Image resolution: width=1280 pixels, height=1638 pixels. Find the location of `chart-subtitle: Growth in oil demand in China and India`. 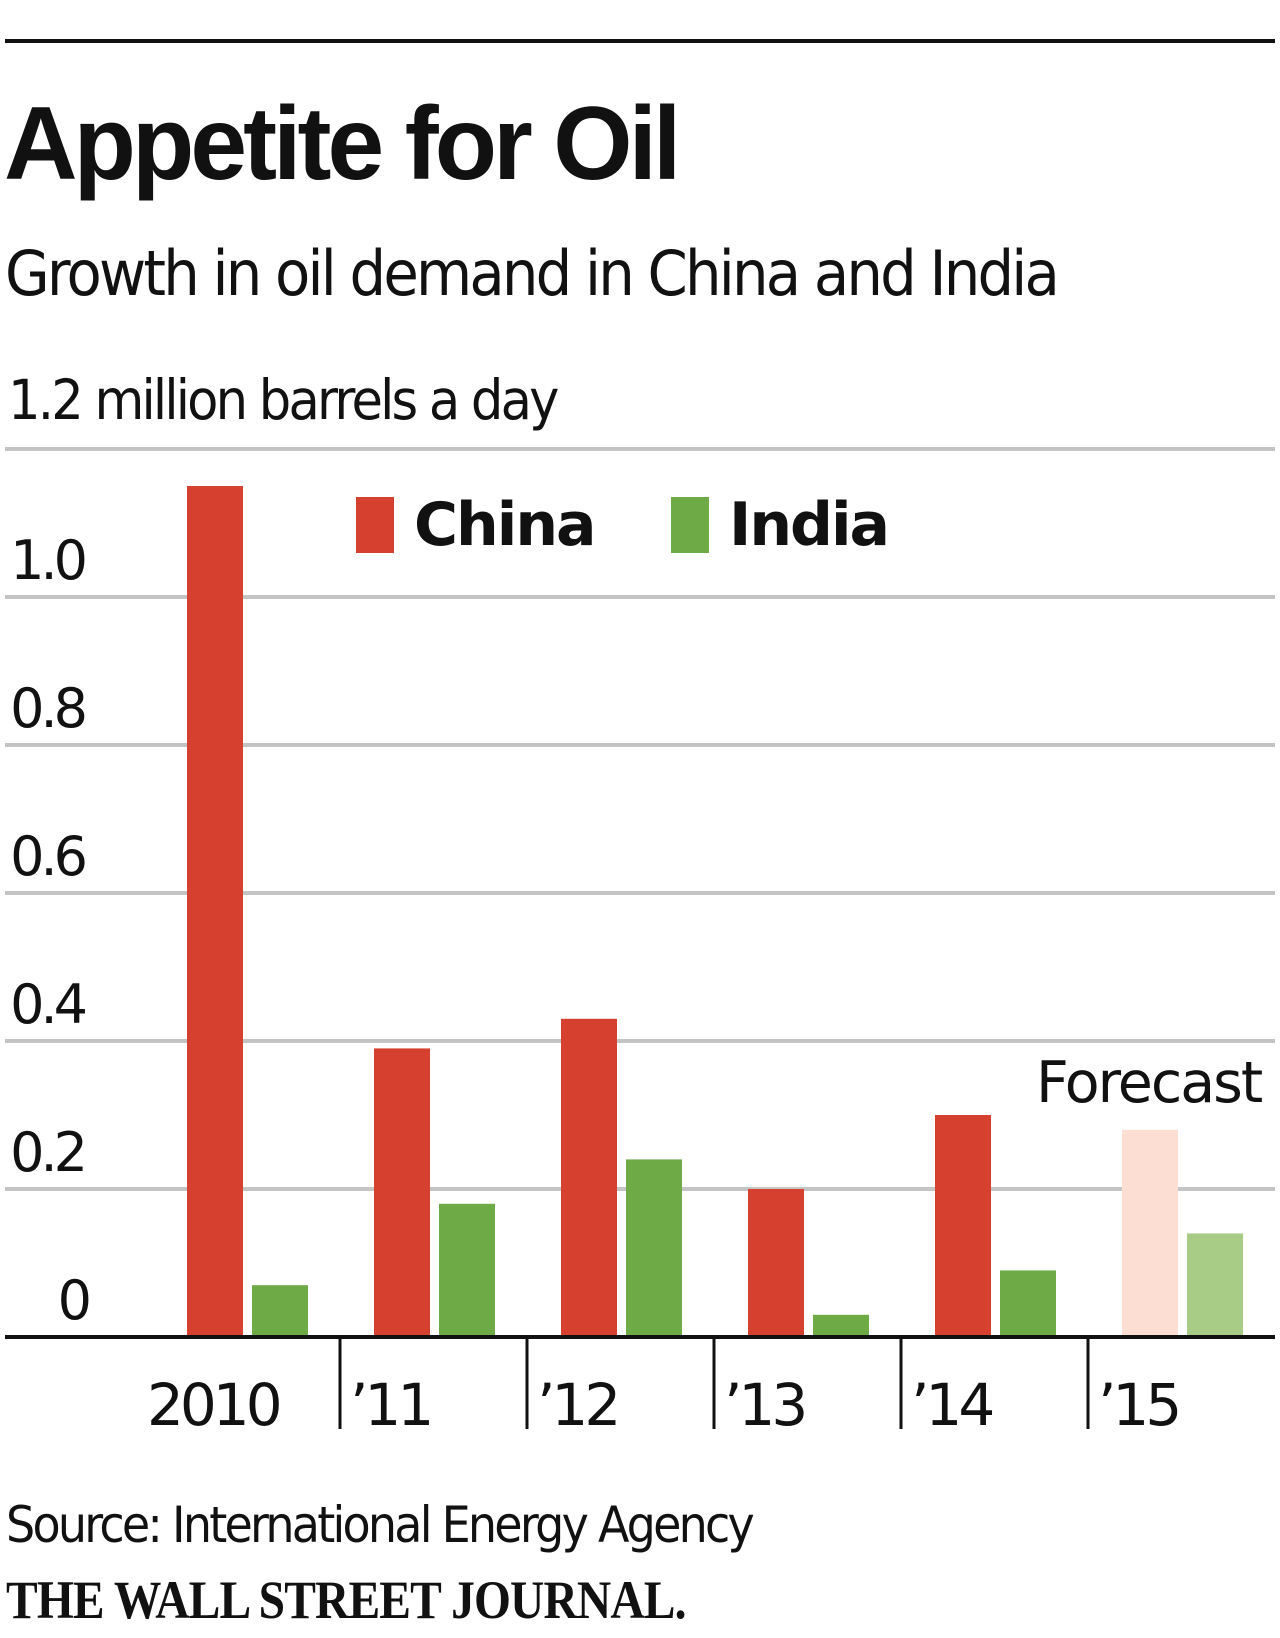

chart-subtitle: Growth in oil demand in China and India is located at coordinates (532, 273).